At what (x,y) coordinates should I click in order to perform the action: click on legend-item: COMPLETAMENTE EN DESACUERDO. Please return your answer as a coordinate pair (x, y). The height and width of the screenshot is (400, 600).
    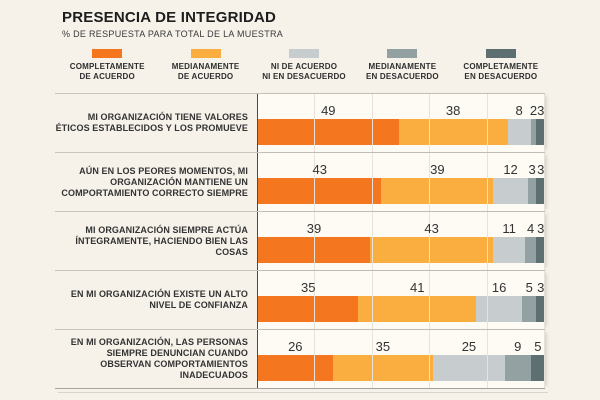
    Looking at the image, I should click on (501, 65).